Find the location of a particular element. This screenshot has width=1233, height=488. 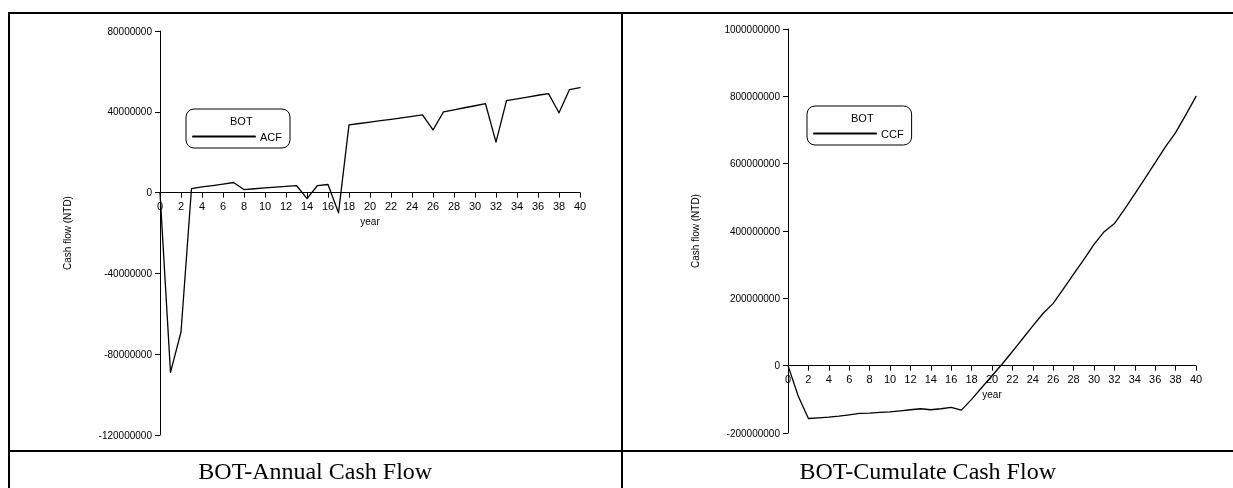

y-tick-label: -200000000 is located at coordinates (753, 433).